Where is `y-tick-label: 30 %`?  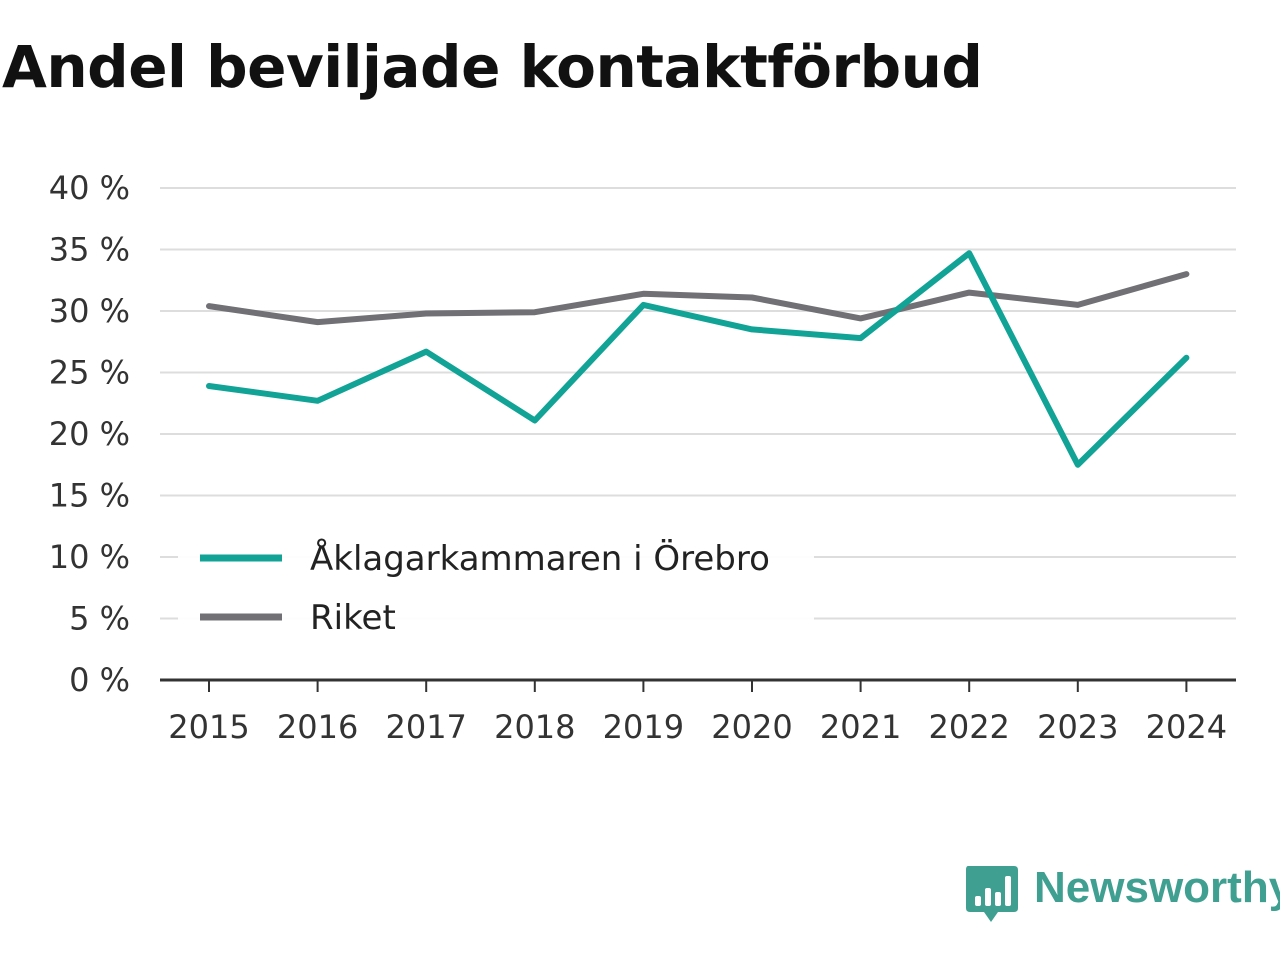
y-tick-label: 30 % is located at coordinates (89, 311).